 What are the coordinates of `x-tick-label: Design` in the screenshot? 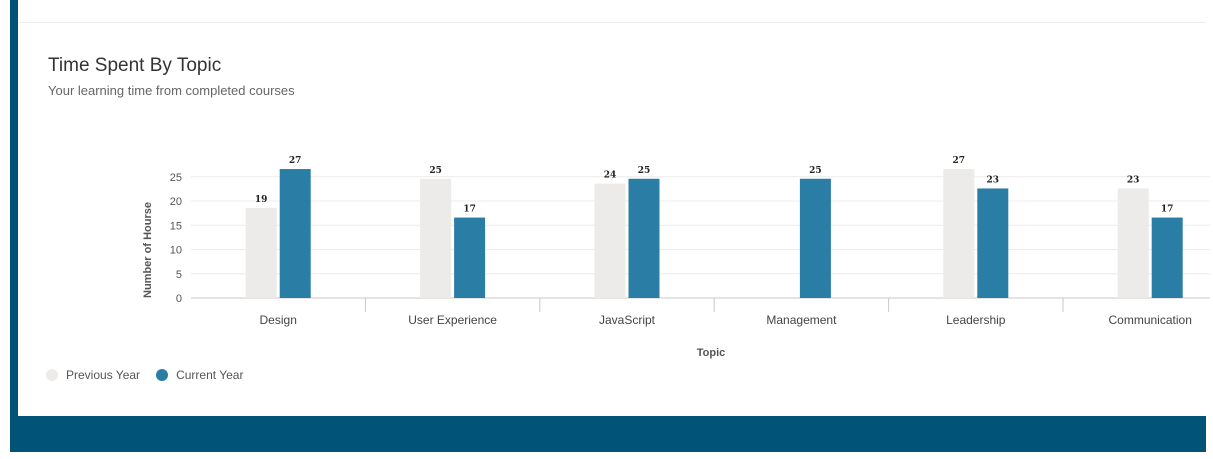 It's located at (278, 320).